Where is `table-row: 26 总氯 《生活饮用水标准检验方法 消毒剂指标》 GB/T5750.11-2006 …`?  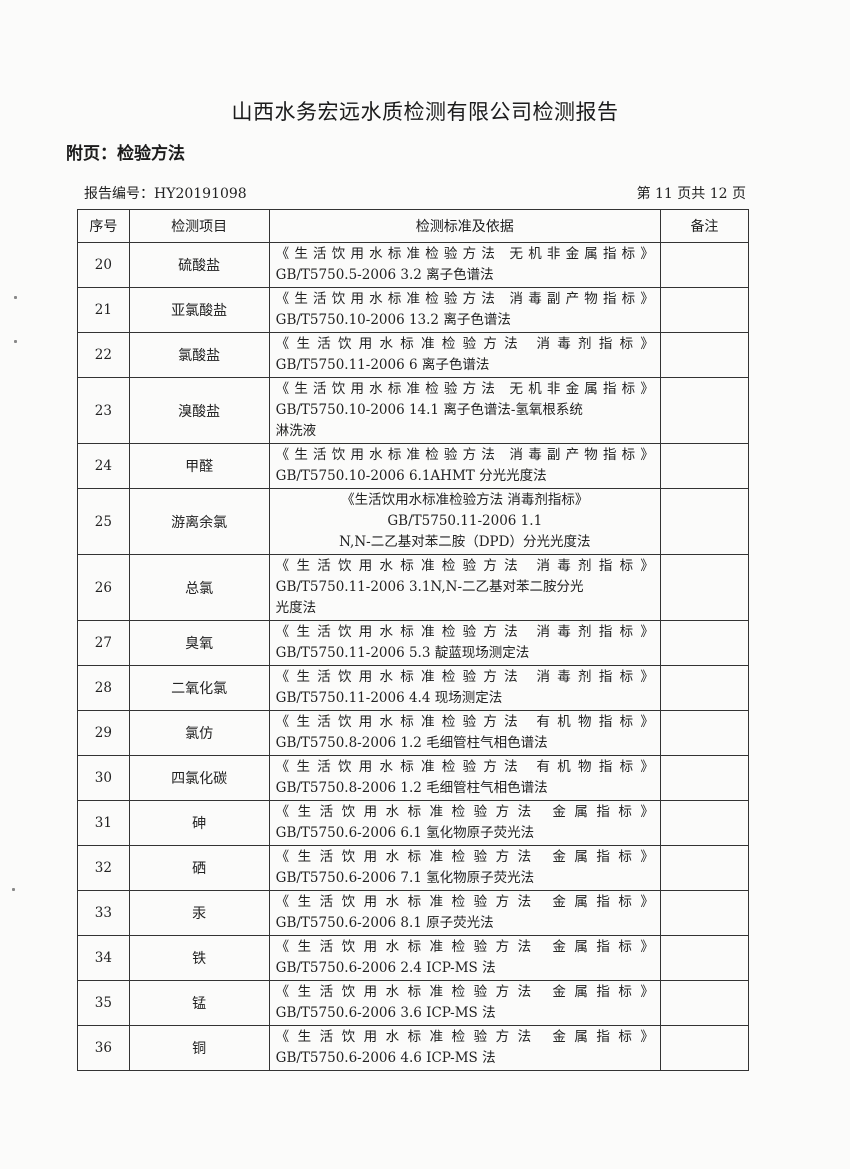
table-row: 26 总氯 《生活饮用水标准检验方法 消毒剂指标》 GB/T5750.11-2006 … is located at coordinates (413, 587).